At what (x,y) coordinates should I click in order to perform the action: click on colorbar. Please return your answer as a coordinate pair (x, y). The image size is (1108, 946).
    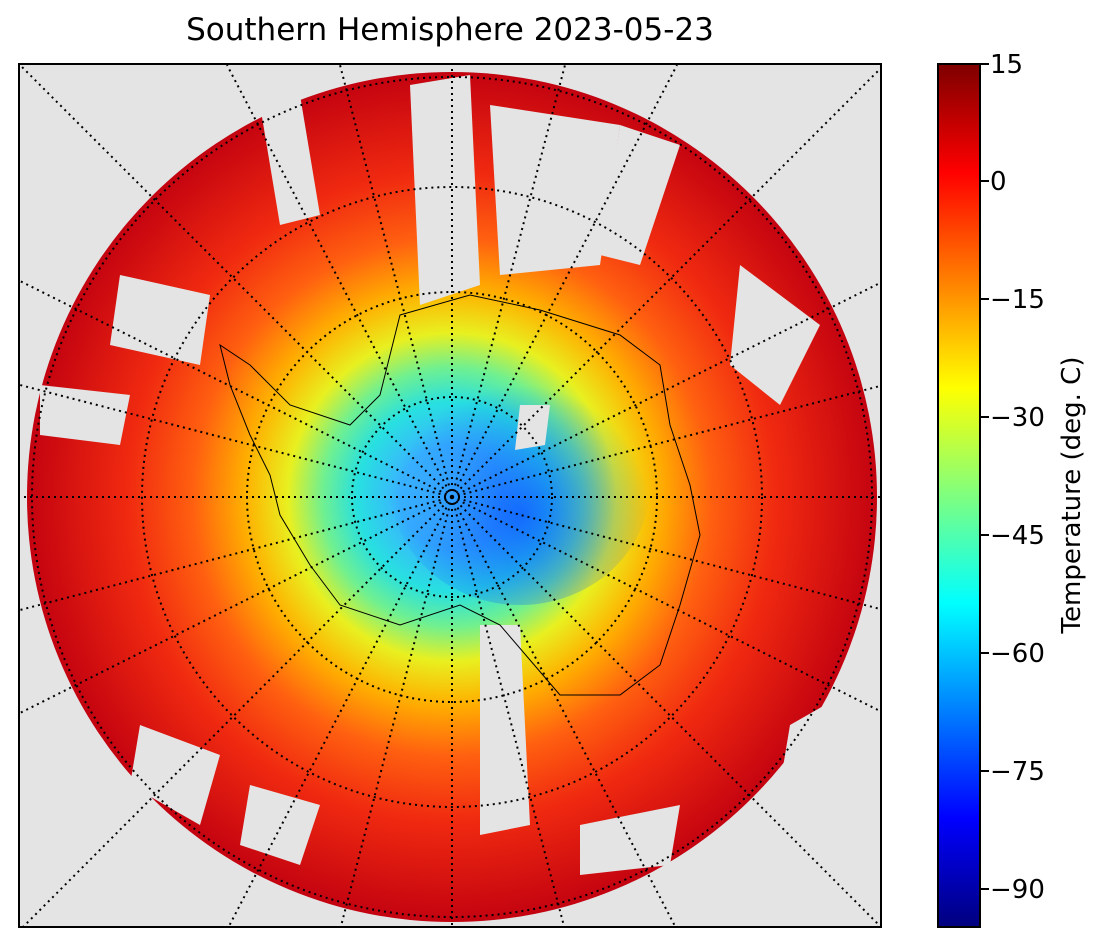
    Looking at the image, I should click on (959, 495).